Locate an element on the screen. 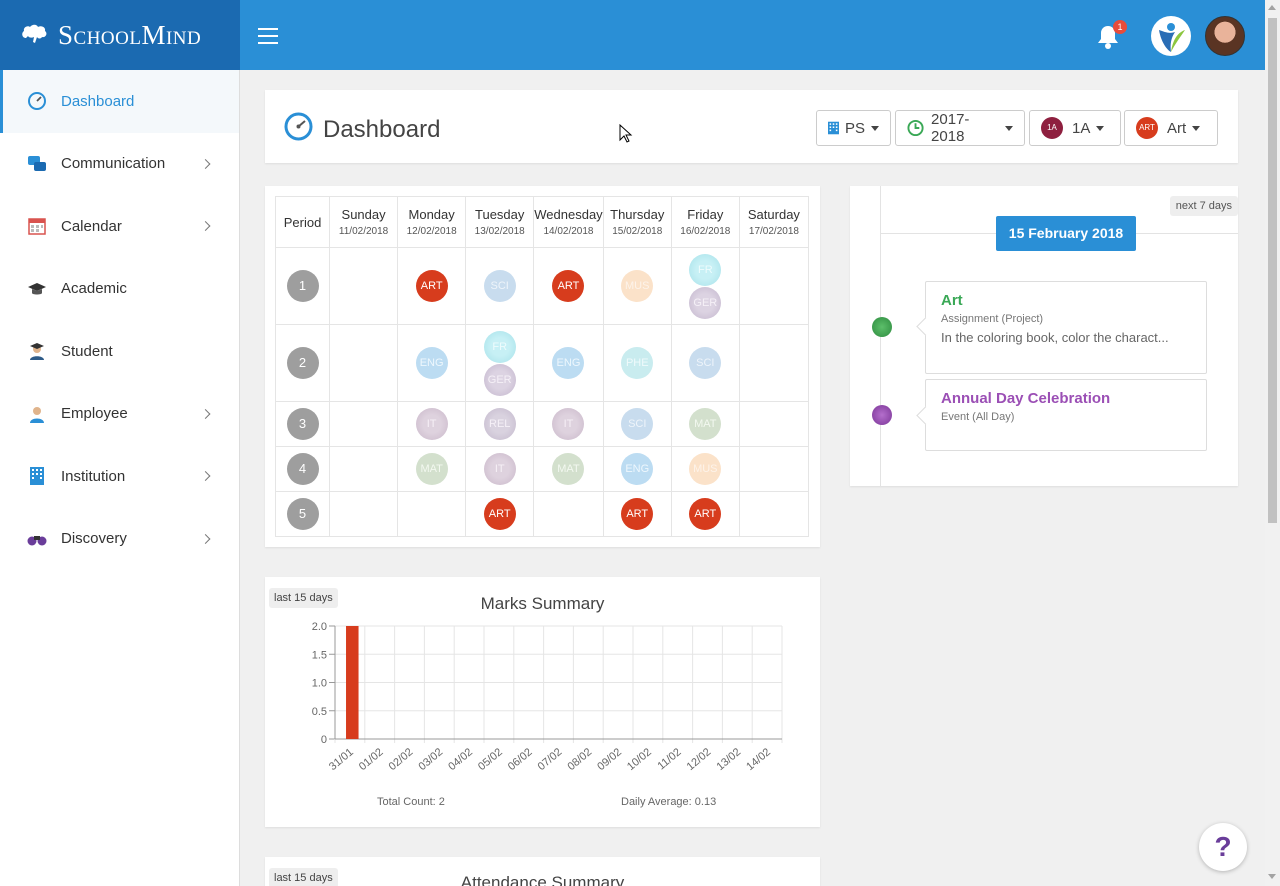 This screenshot has width=1280, height=886. app-logo-icon is located at coordinates (1171, 36).